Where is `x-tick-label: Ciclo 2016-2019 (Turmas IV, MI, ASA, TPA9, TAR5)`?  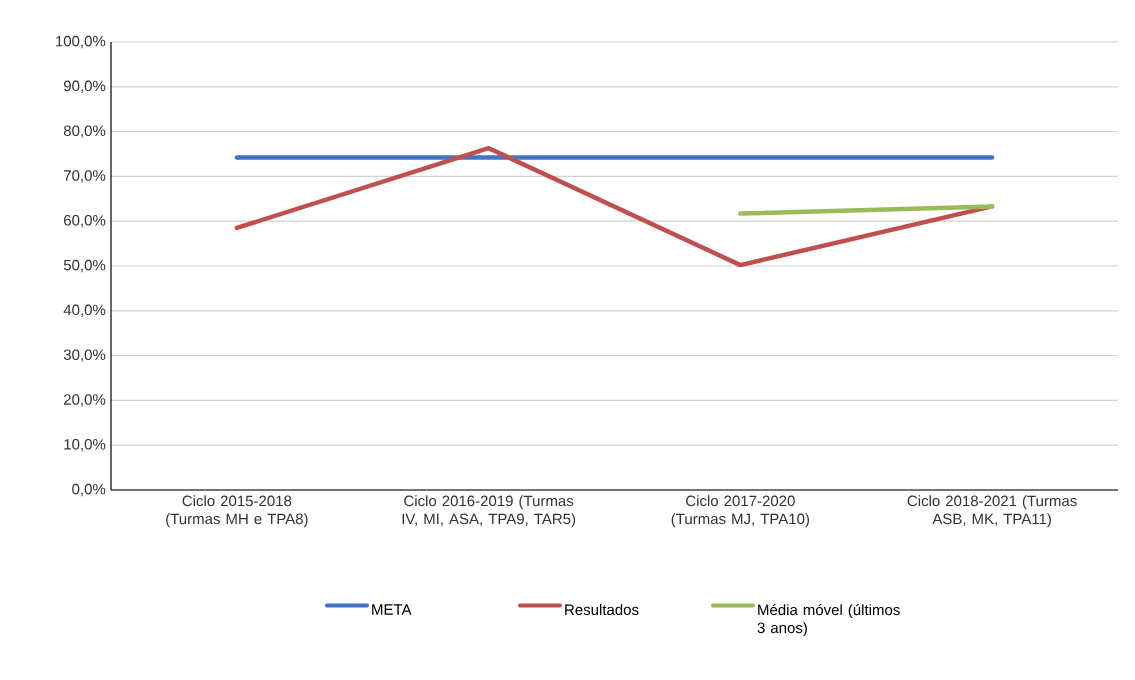 x-tick-label: Ciclo 2016-2019 (Turmas IV, MI, ASA, TPA9, TAR5) is located at coordinates (489, 511).